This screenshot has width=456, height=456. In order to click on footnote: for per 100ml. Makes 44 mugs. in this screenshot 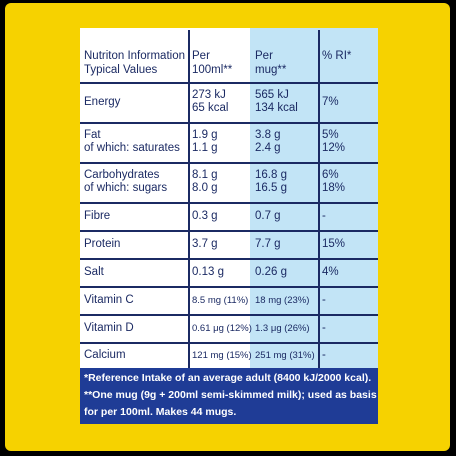, I will do `click(160, 412)`.